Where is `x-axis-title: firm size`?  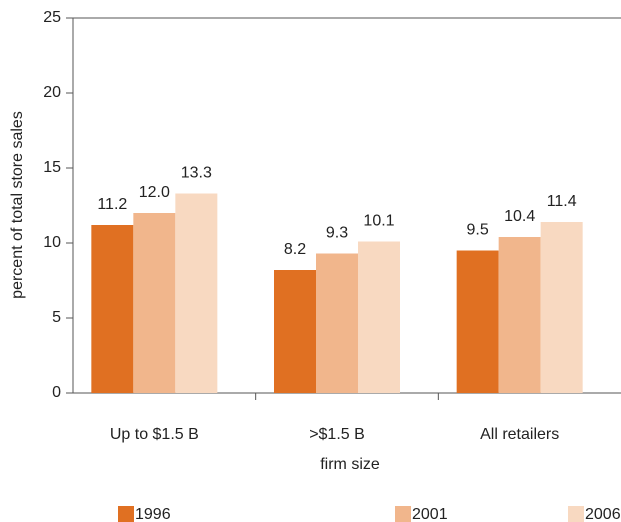
x-axis-title: firm size is located at coordinates (350, 464).